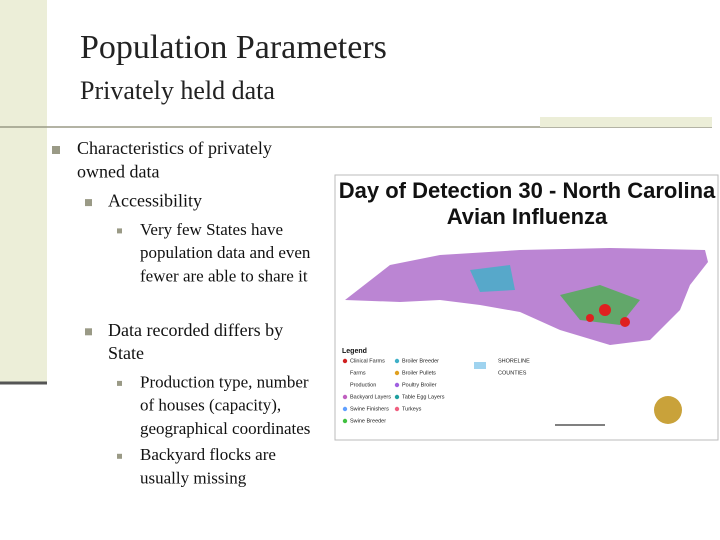  Describe the element at coordinates (419, 385) in the screenshot. I see `legend-label: Poultry Broiler` at that location.